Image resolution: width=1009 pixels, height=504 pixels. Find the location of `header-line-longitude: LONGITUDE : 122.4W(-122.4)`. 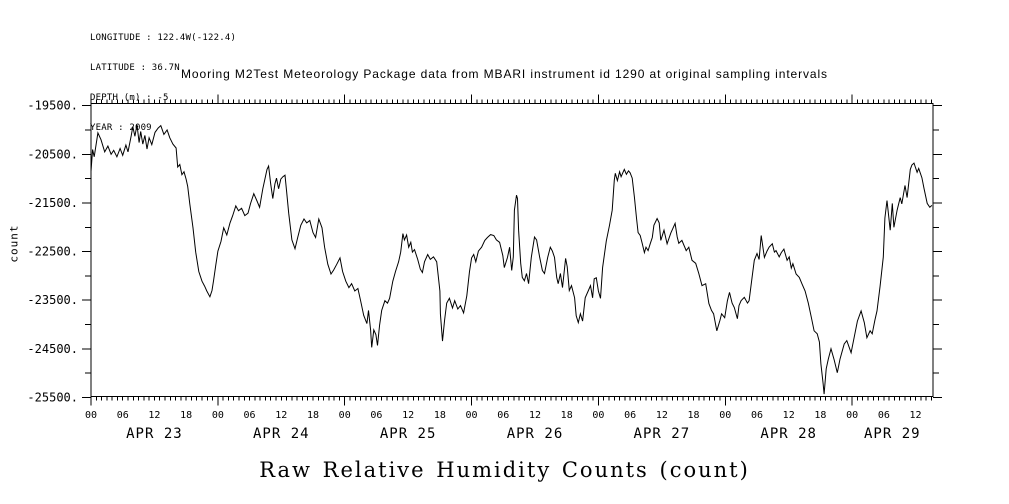

header-line-longitude: LONGITUDE : 122.4W(-122.4) is located at coordinates (163, 38).